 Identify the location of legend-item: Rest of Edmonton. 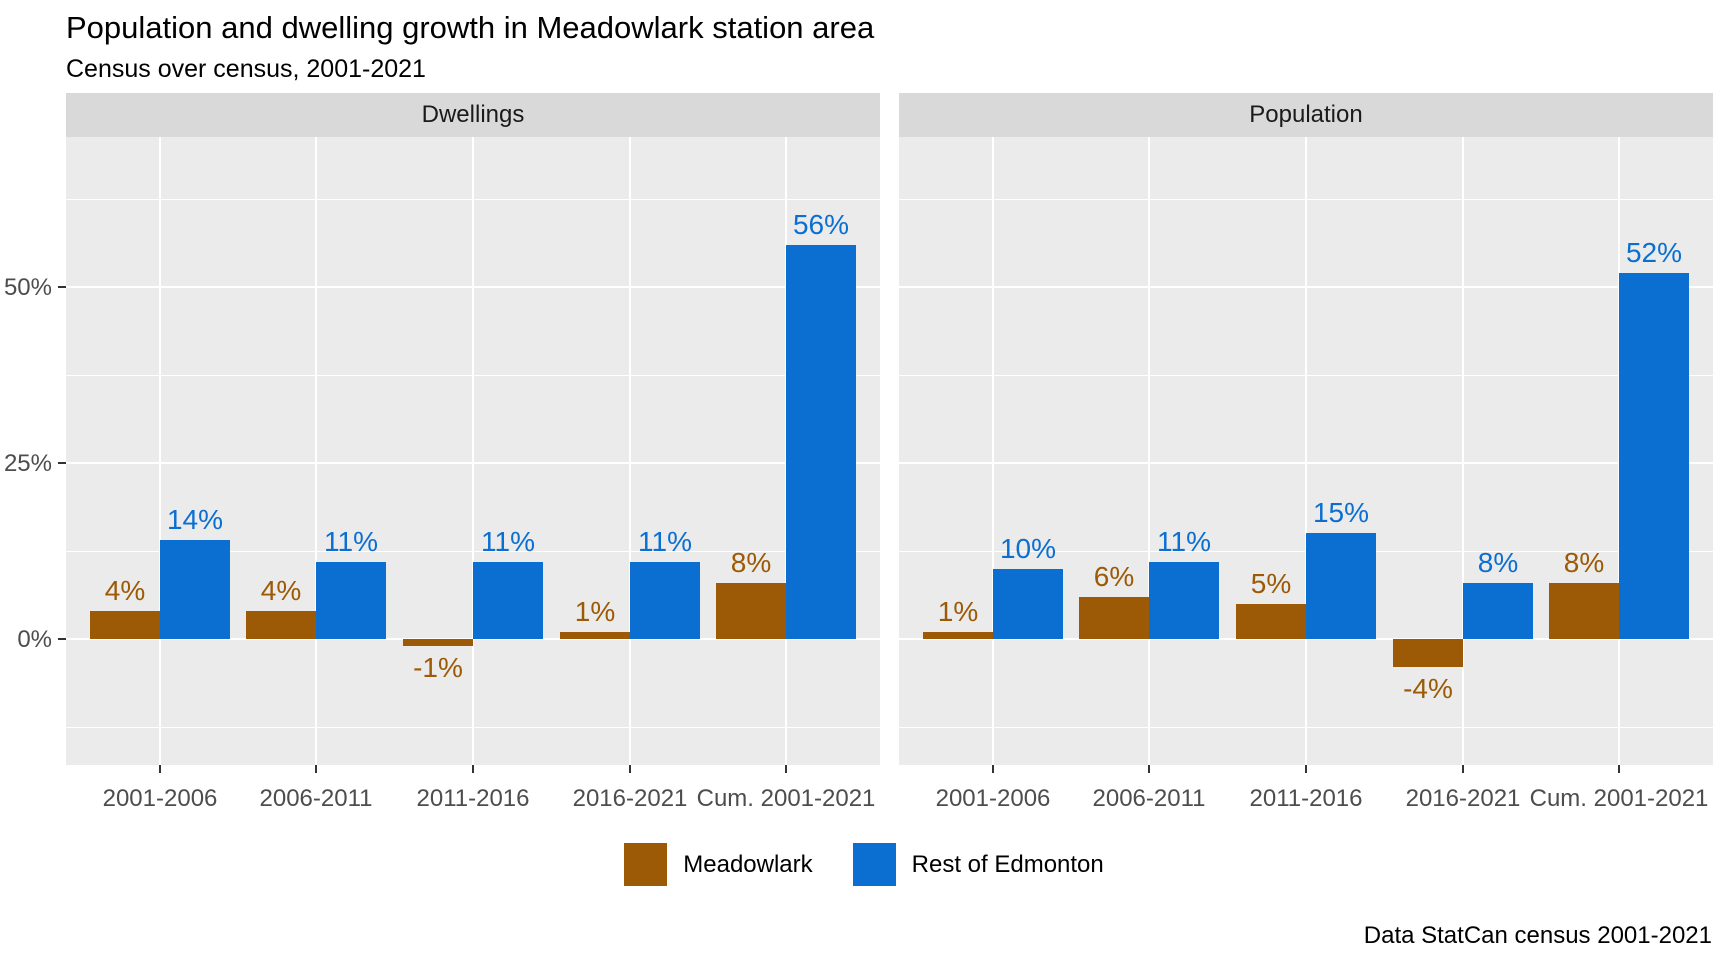
(978, 864).